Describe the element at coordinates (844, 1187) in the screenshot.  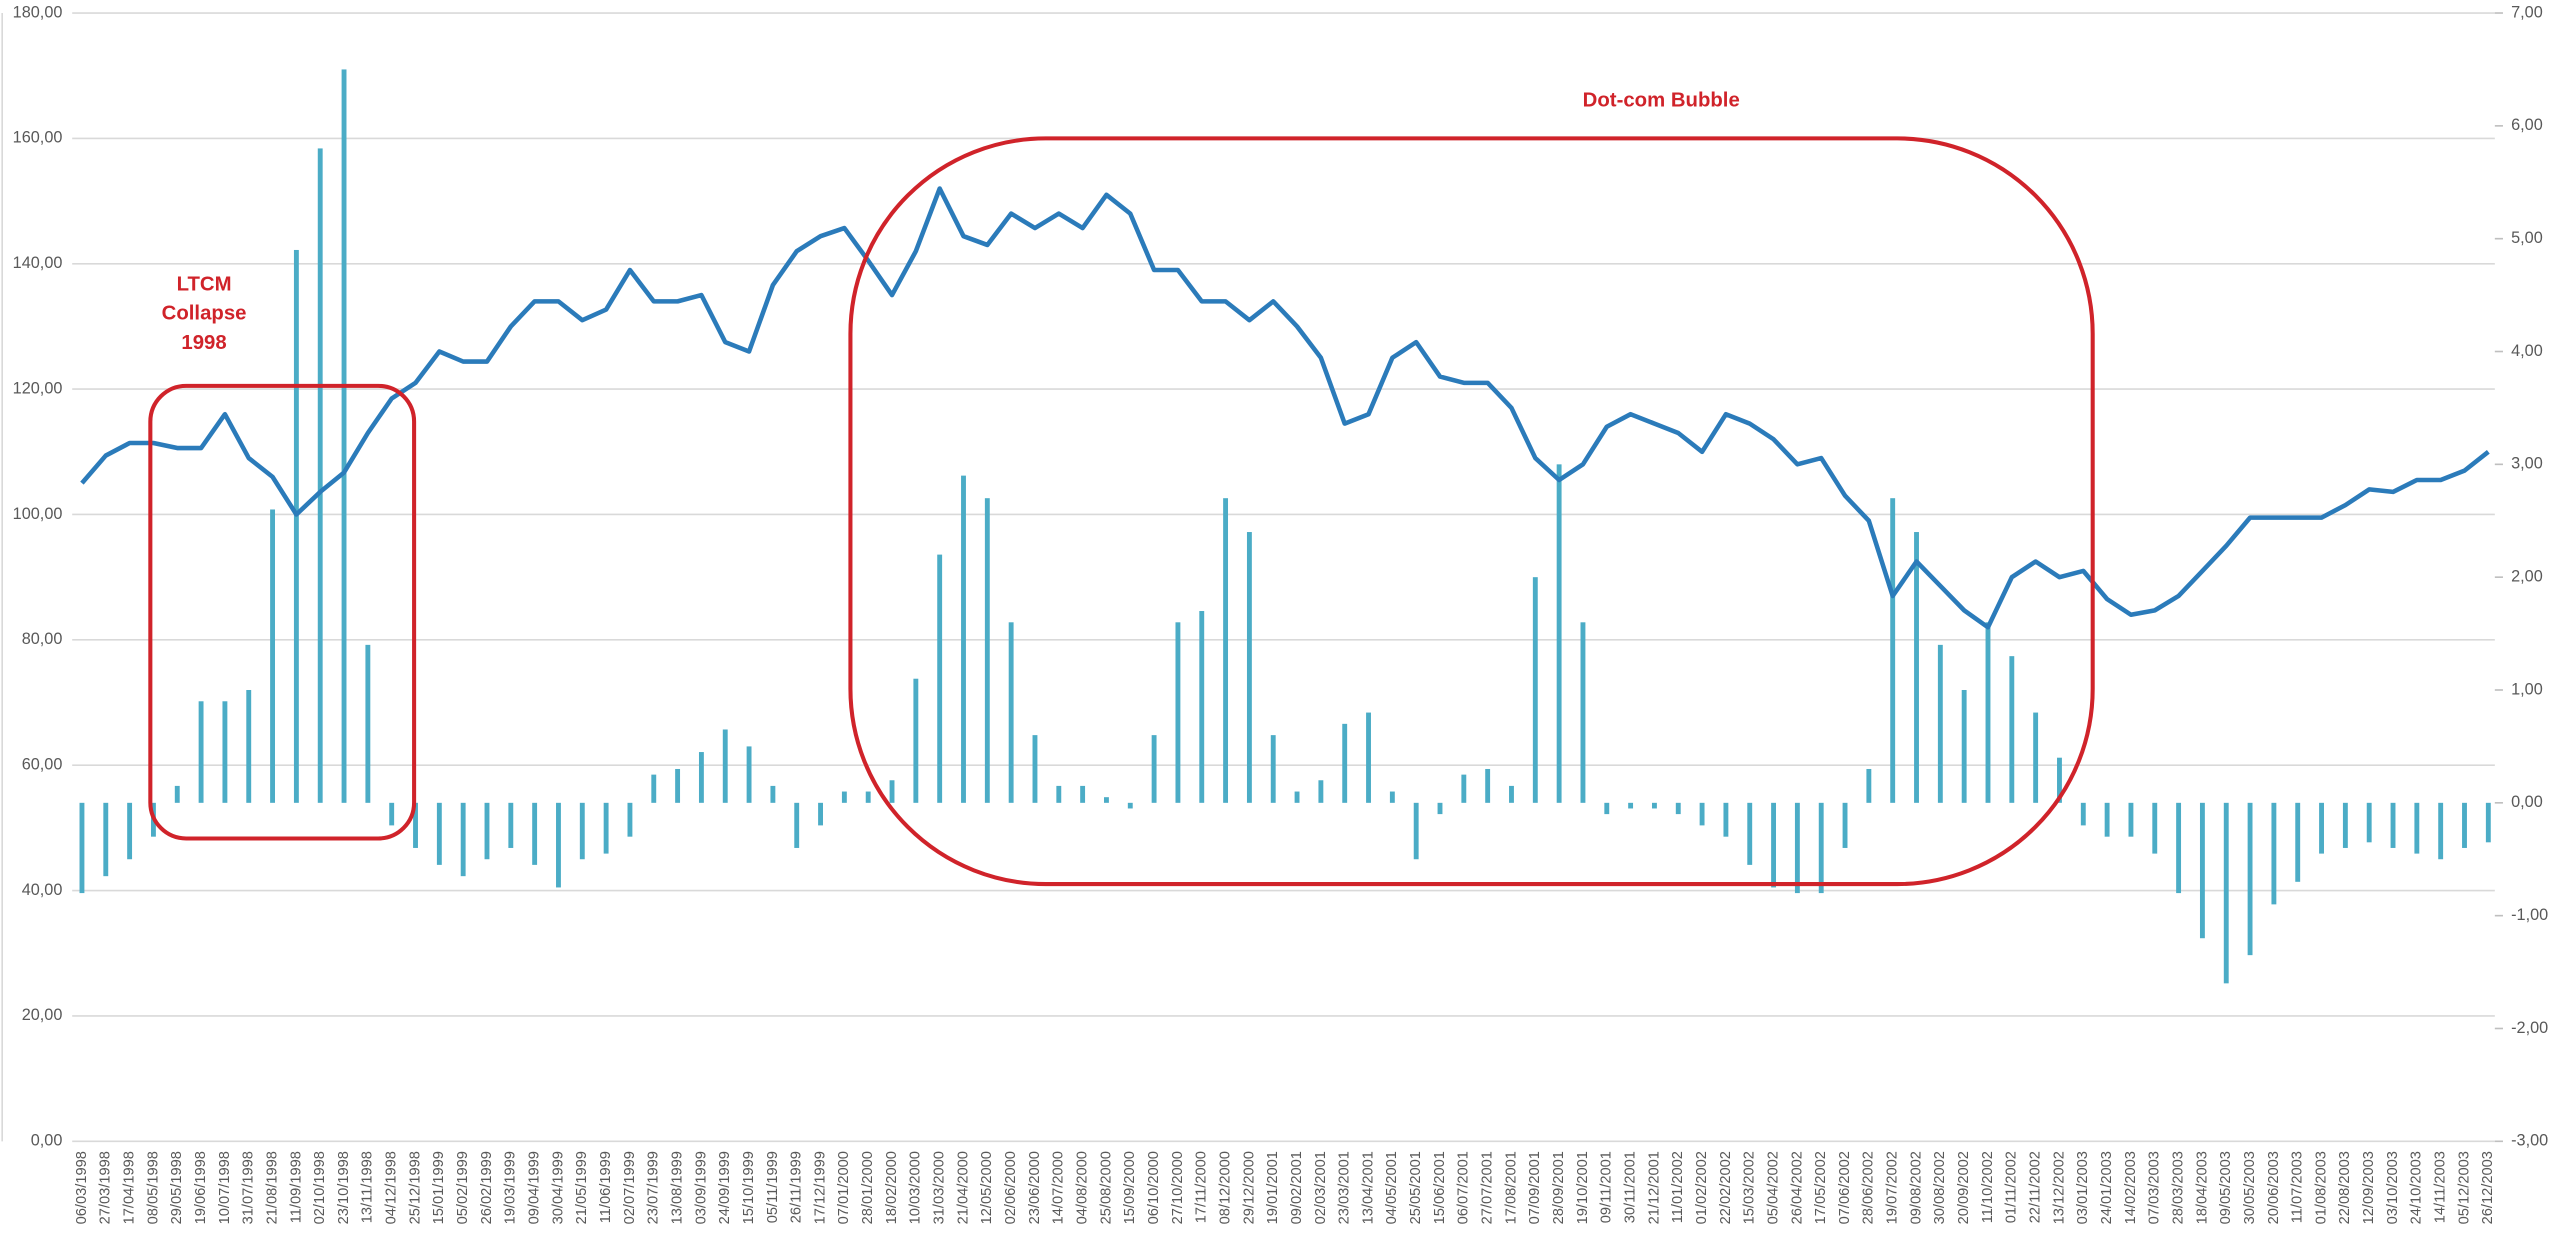
I see `x-tick-label: 07/01/2000` at that location.